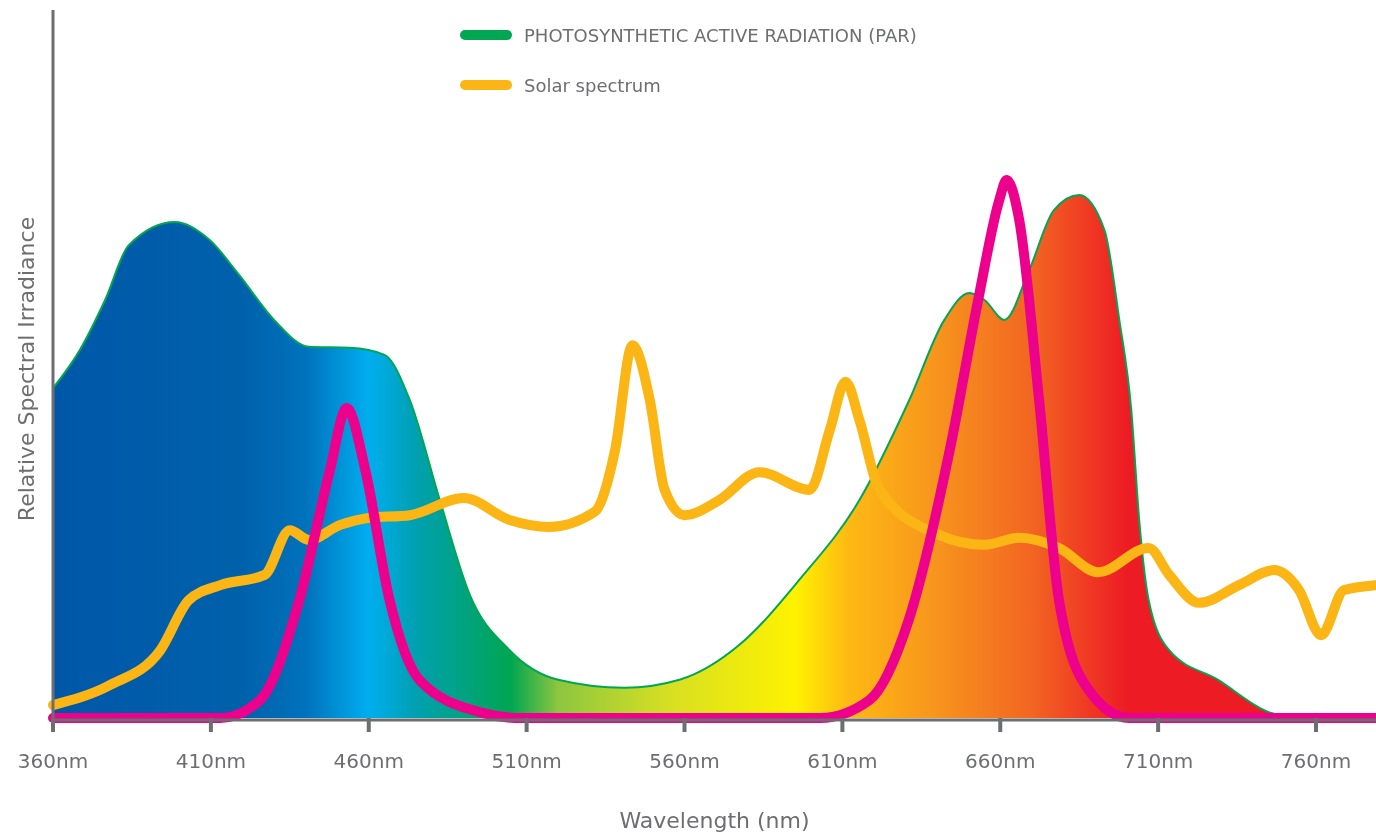 The height and width of the screenshot is (832, 1376). I want to click on legend-label: PHOTOSYNTHETIC ACTIVE RADIATION (PAR), so click(720, 35).